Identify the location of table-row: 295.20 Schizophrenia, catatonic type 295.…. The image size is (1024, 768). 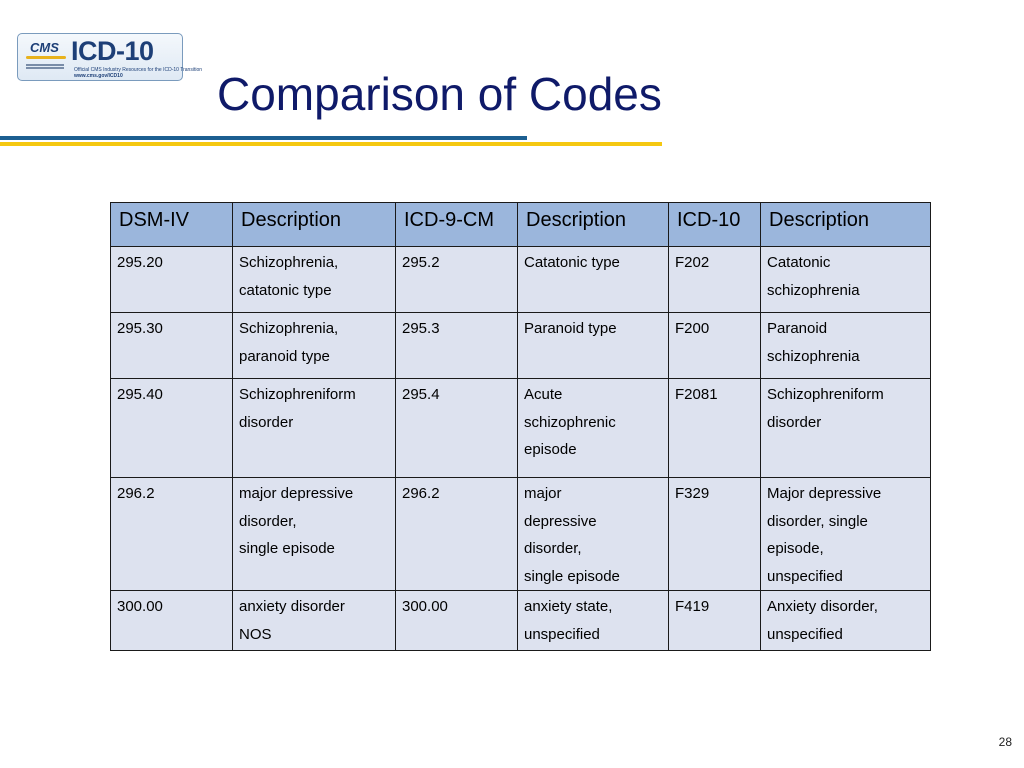
(520, 279).